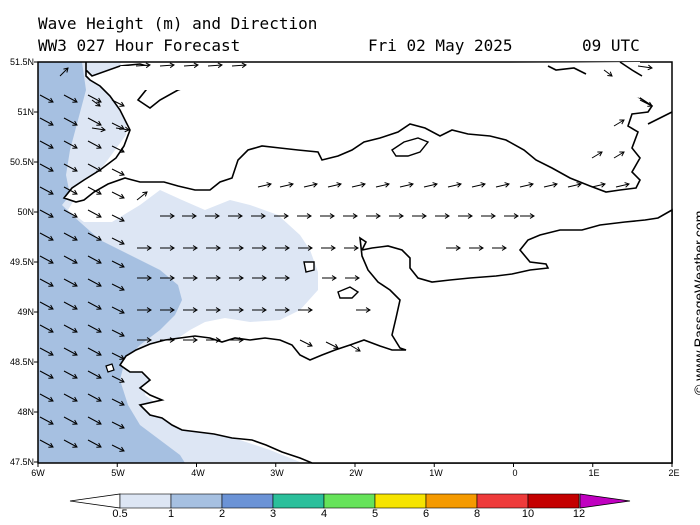  What do you see at coordinates (118, 473) in the screenshot?
I see `lon-label: 5W` at bounding box center [118, 473].